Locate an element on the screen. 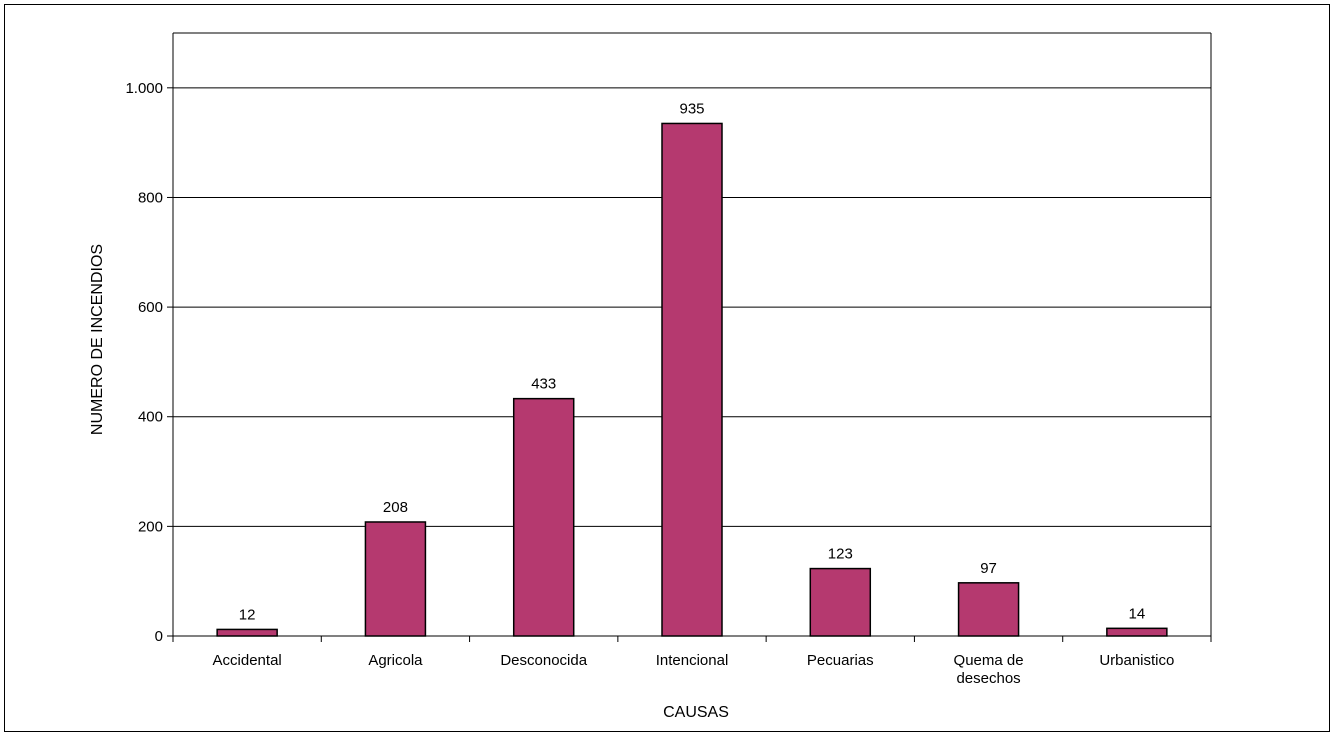 The width and height of the screenshot is (1336, 734). y-tick-label: 0 is located at coordinates (159, 636).